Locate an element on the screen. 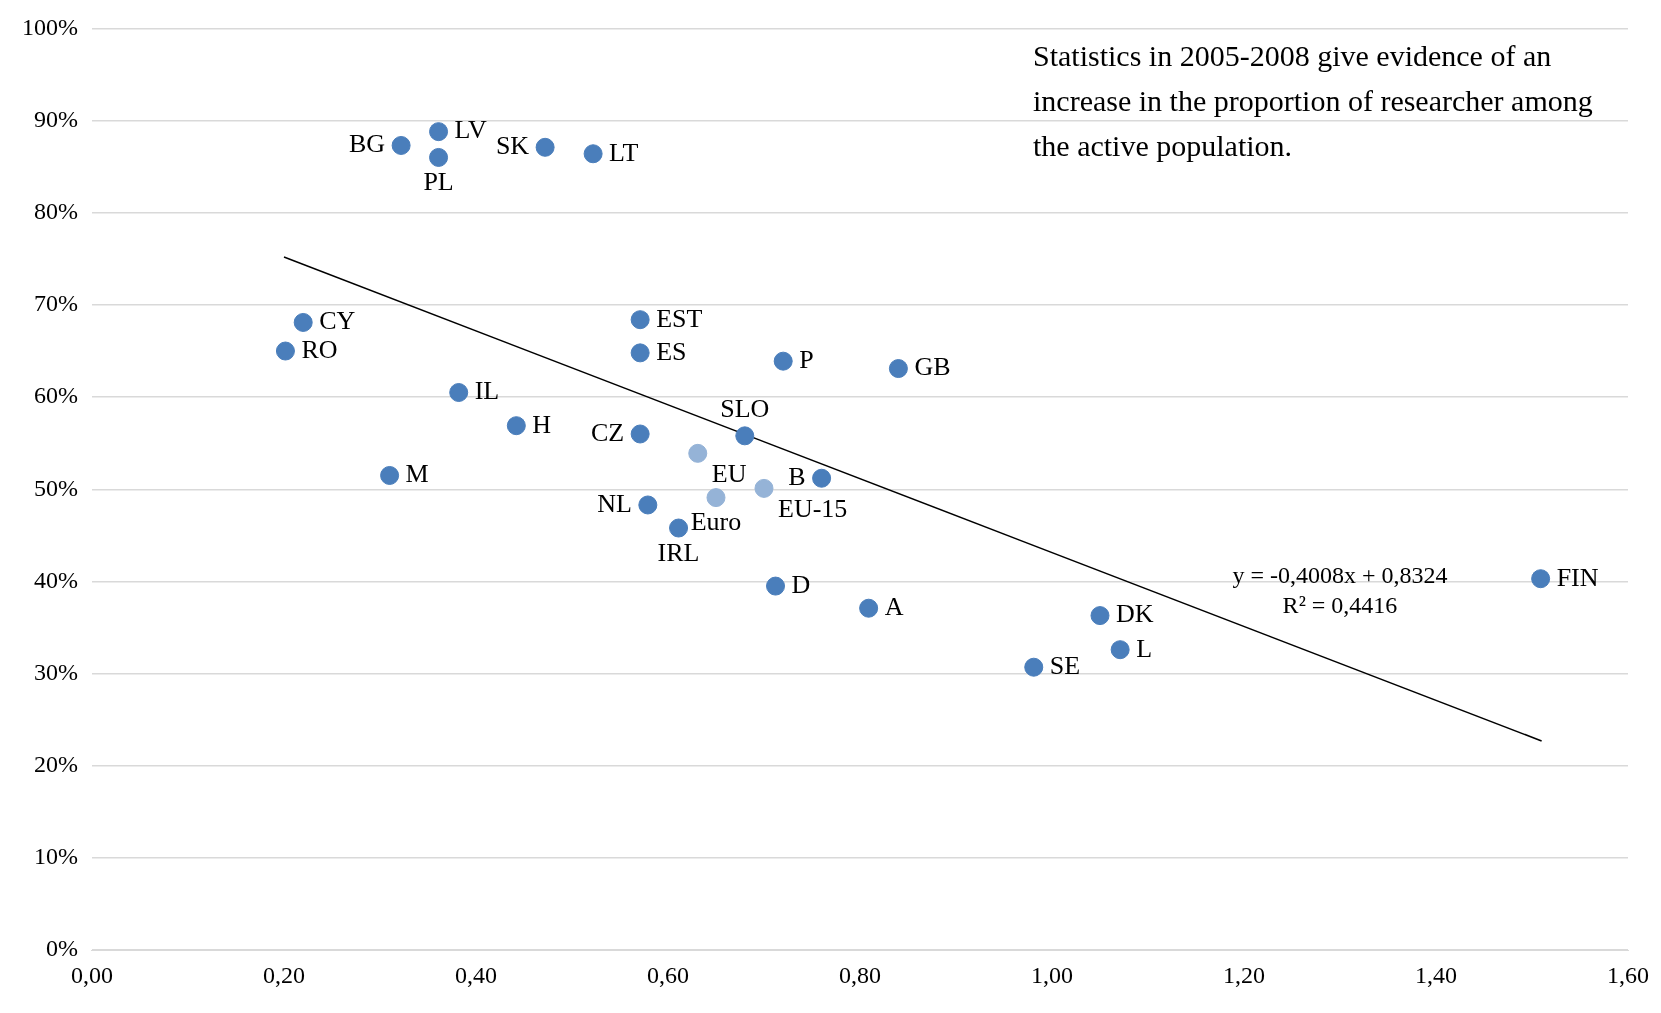  x-tick-label: 0,80 is located at coordinates (860, 974).